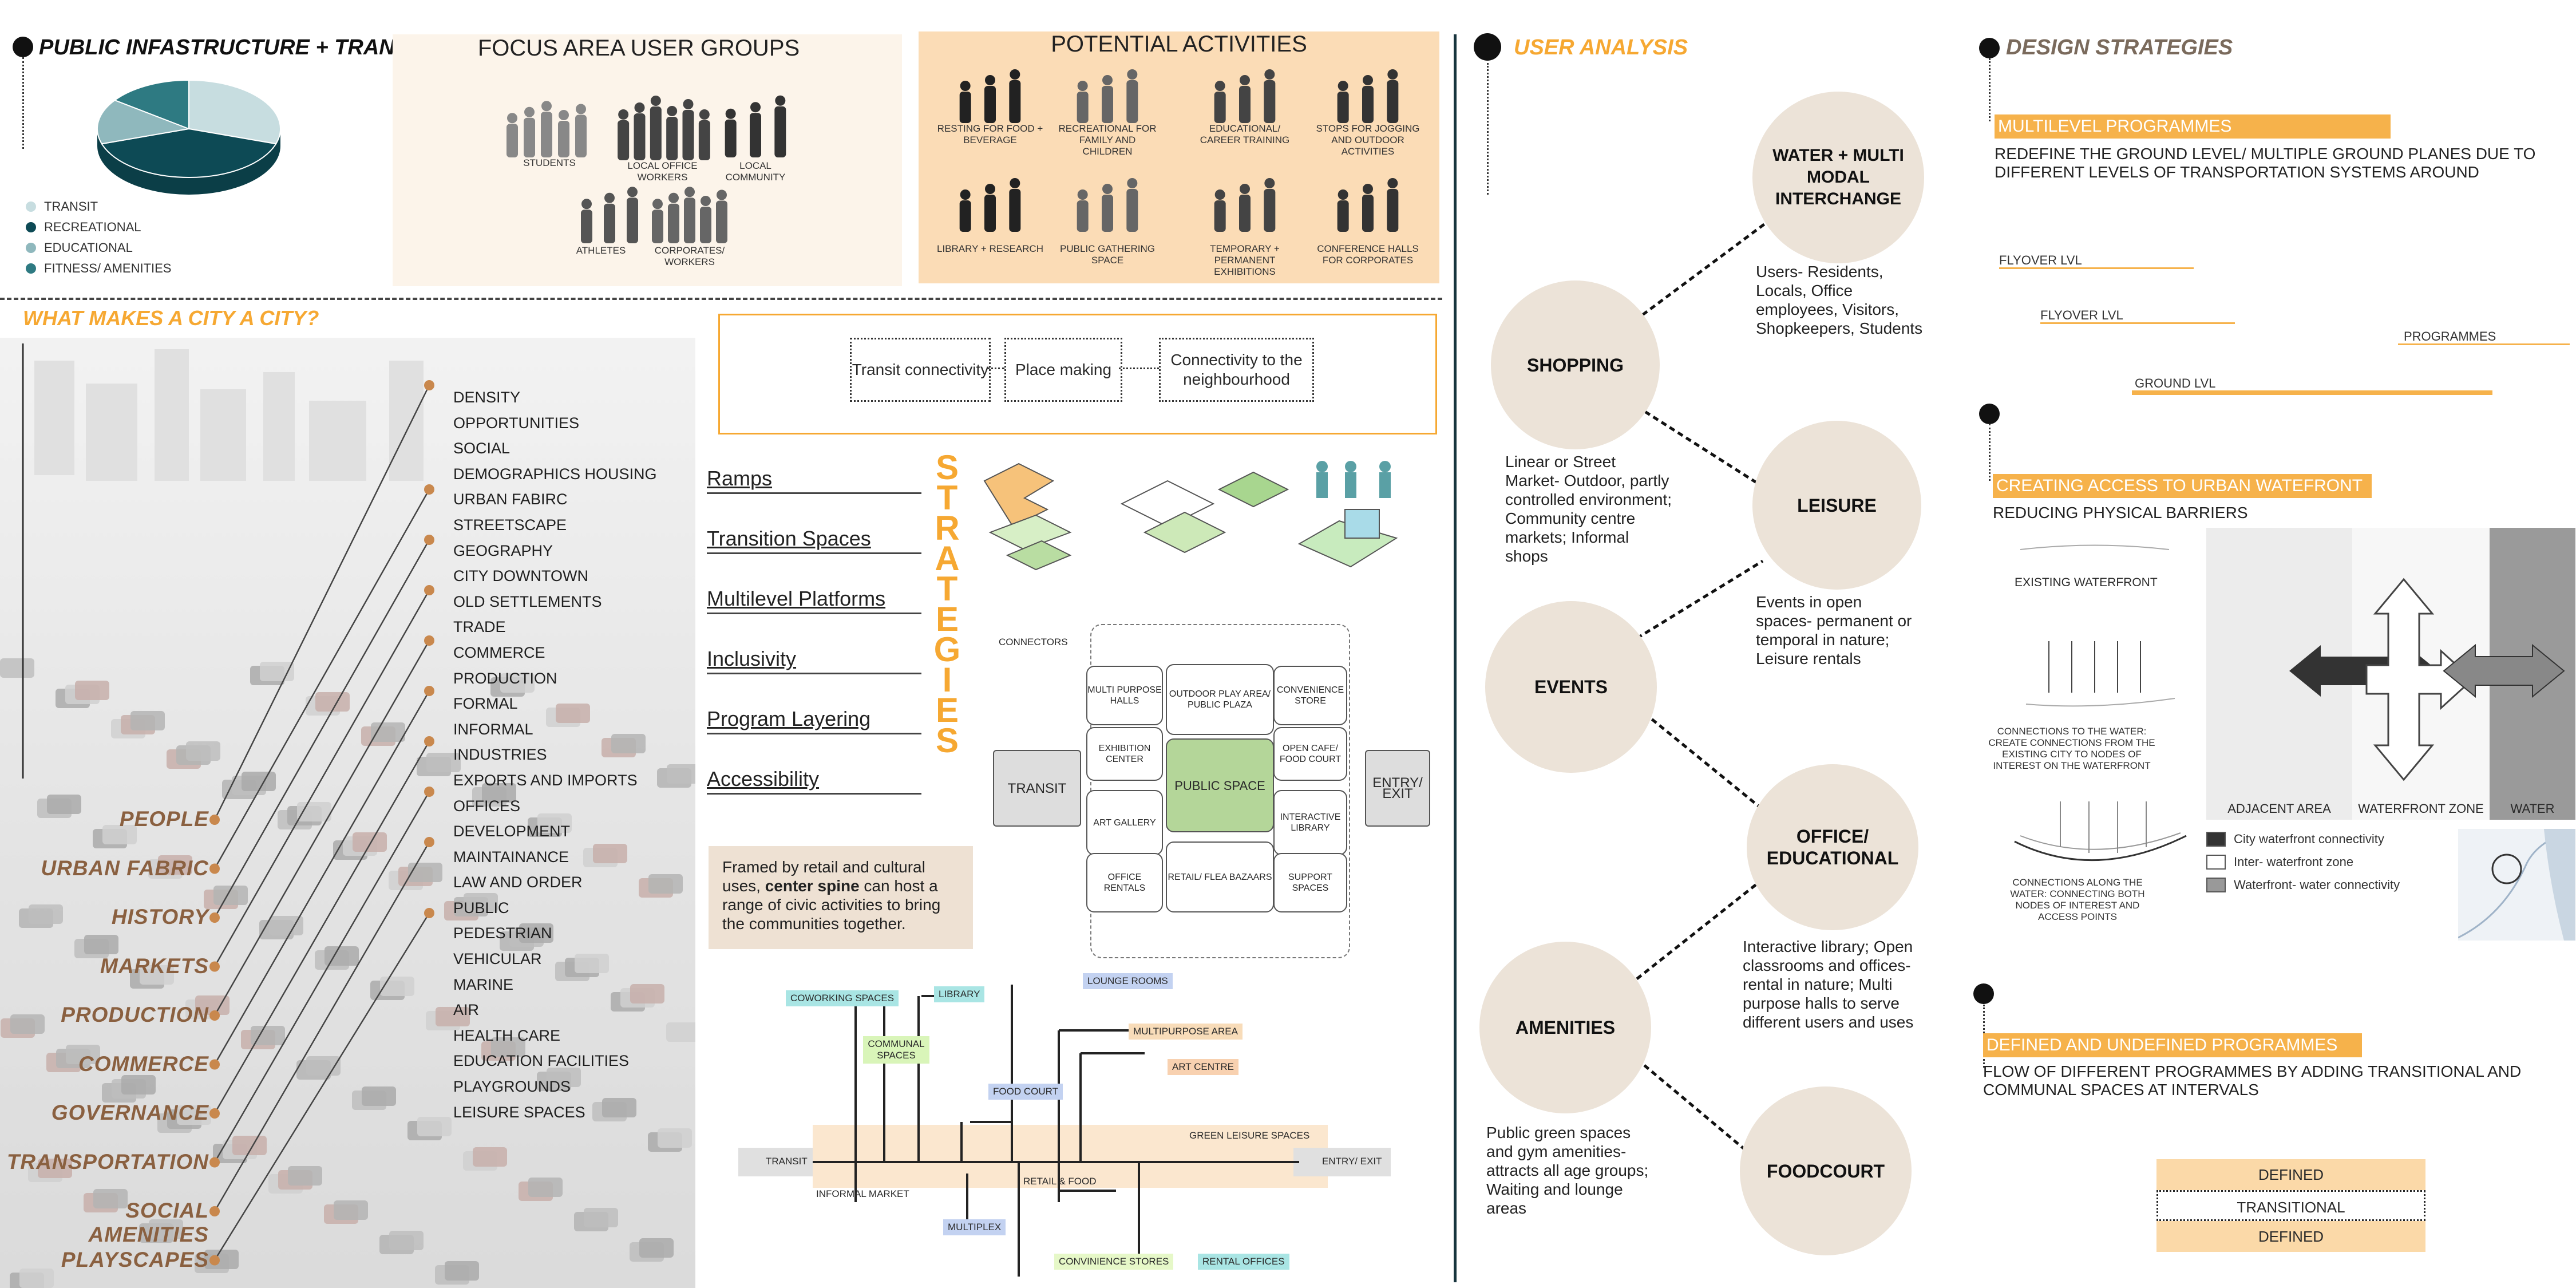 The image size is (2576, 1288). What do you see at coordinates (1037, 788) in the screenshot?
I see `zone-transit: TRANSIT` at bounding box center [1037, 788].